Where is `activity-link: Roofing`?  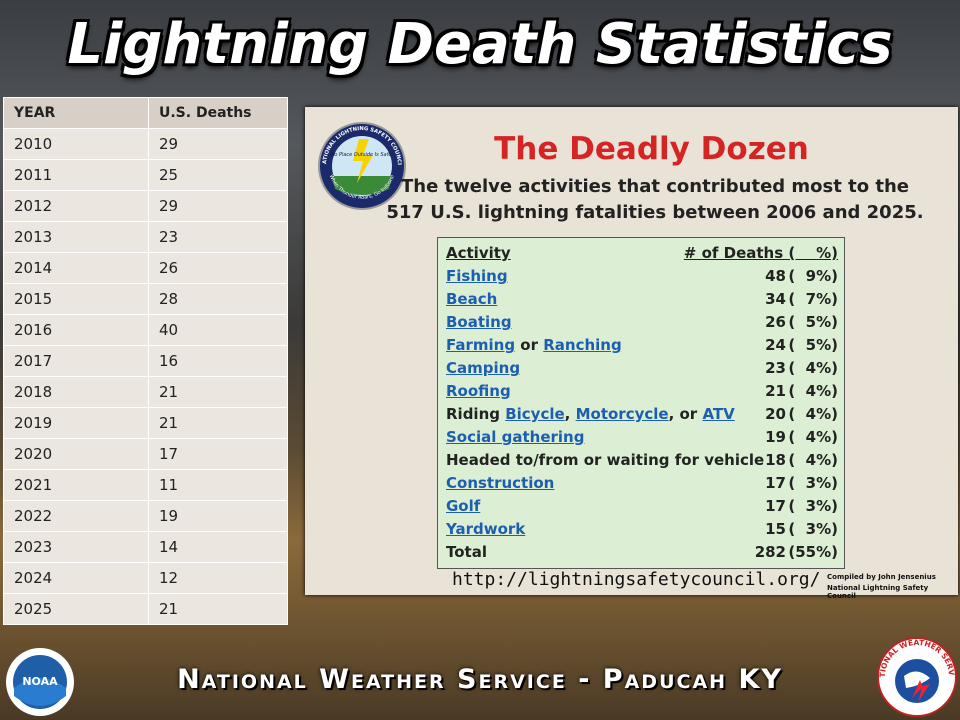
activity-link: Roofing is located at coordinates (478, 391).